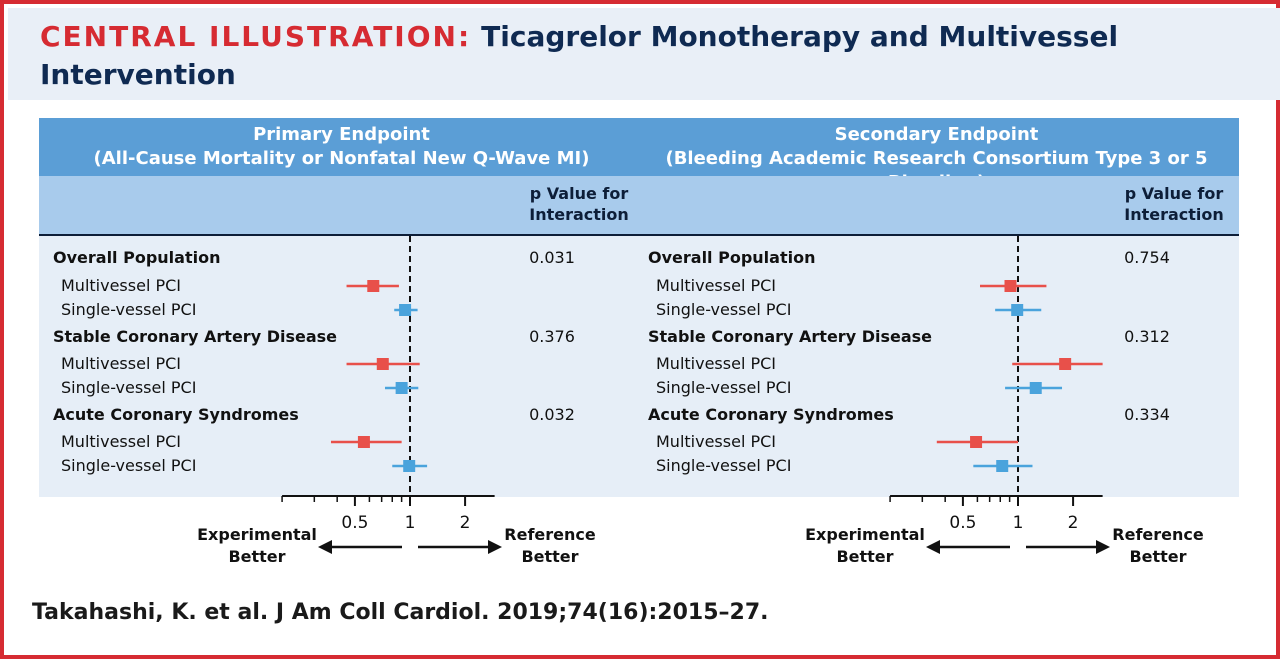 The width and height of the screenshot is (1280, 659). What do you see at coordinates (552, 257) in the screenshot?
I see `p-value-overall: 0.031` at bounding box center [552, 257].